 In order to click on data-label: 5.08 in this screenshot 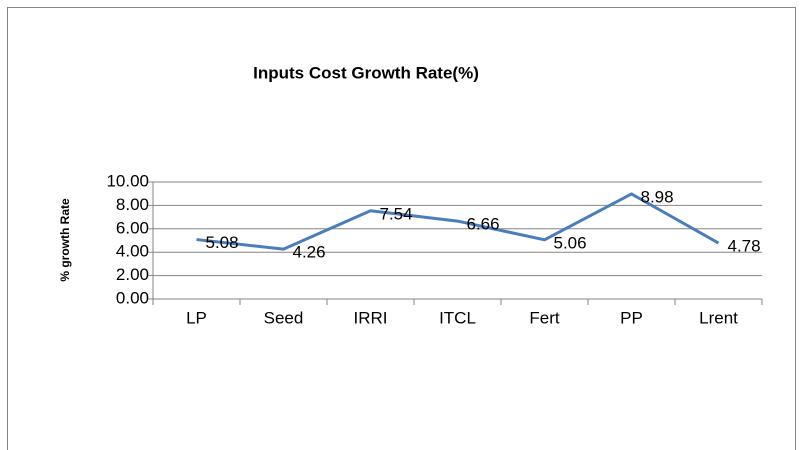, I will do `click(222, 242)`.